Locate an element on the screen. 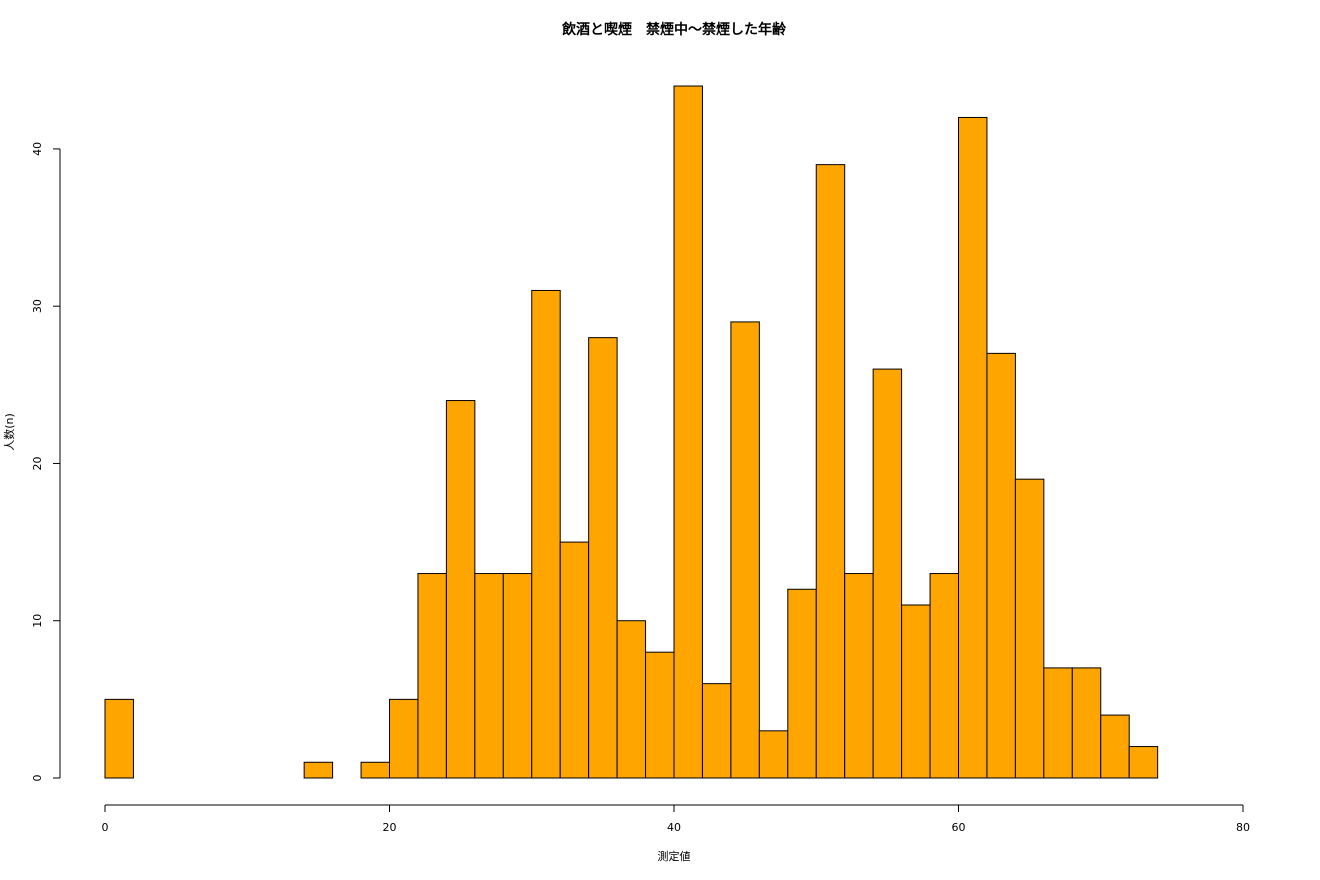  x-axis-label: 測定値 is located at coordinates (674, 856).